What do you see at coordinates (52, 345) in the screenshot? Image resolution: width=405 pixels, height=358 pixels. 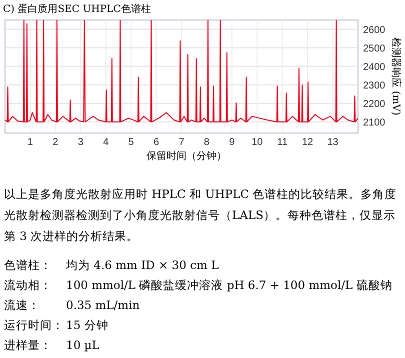 I see `text: 进样量： 10 µL` at bounding box center [52, 345].